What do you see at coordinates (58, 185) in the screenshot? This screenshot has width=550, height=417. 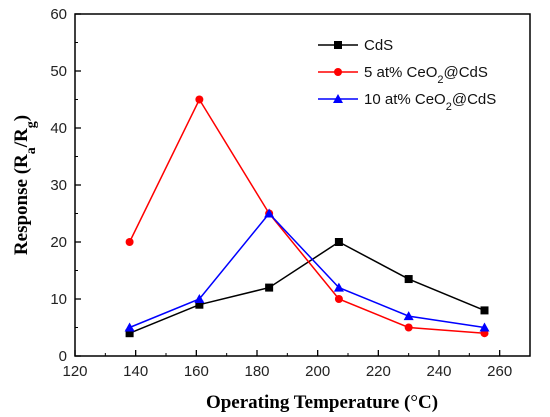 I see `y-tick-label: 30` at bounding box center [58, 185].